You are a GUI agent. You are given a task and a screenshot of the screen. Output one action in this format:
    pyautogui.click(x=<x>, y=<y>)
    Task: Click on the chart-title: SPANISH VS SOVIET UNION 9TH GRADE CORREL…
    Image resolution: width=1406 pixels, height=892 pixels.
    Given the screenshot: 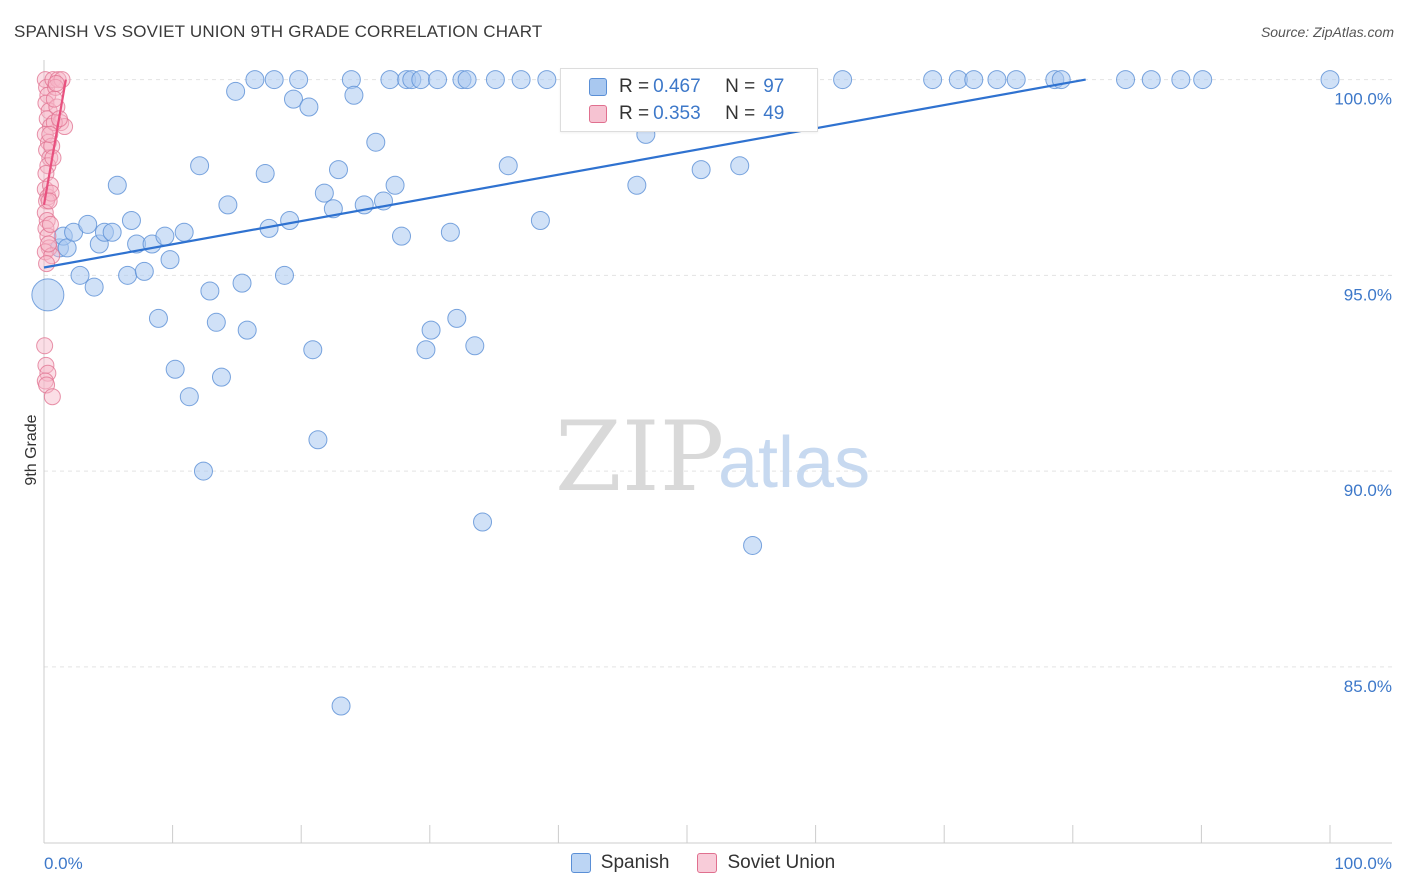 What is the action you would take?
    pyautogui.click(x=278, y=31)
    